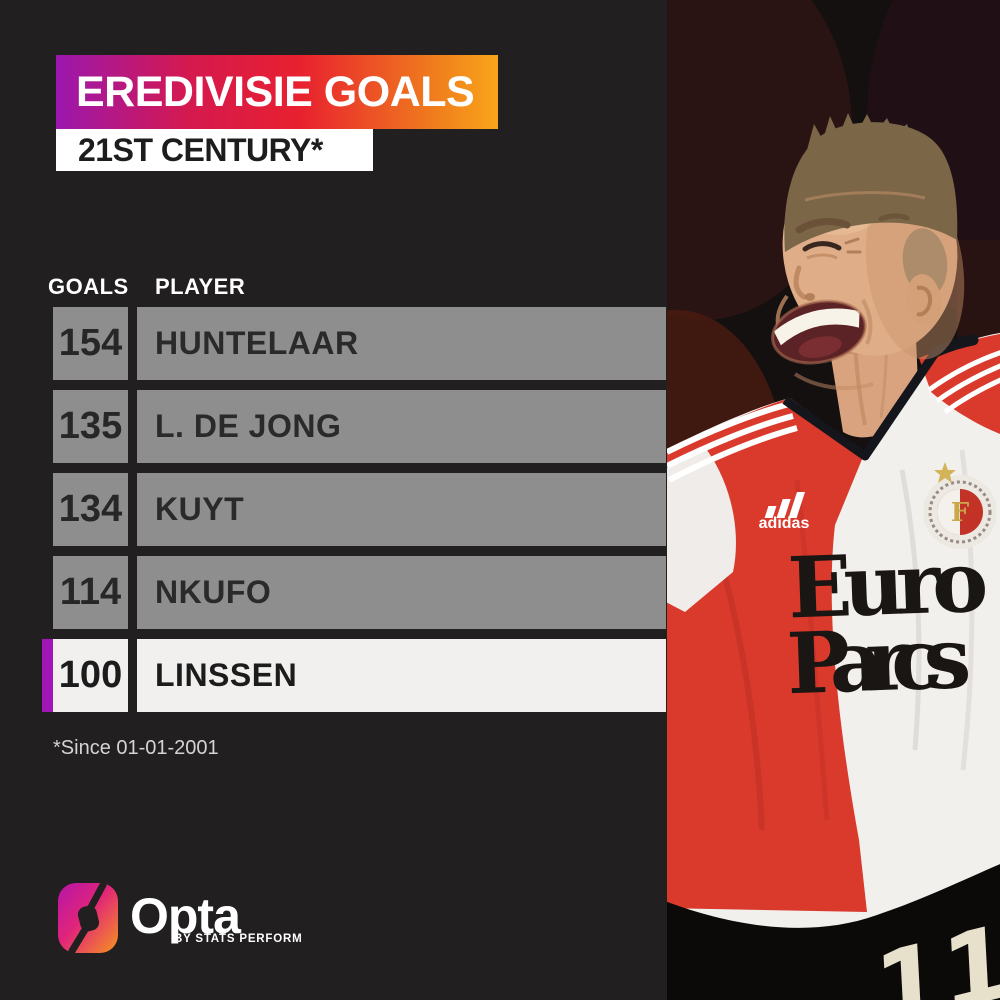 This screenshot has height=1000, width=1000. What do you see at coordinates (401, 509) in the screenshot?
I see `player-cell: KUYT` at bounding box center [401, 509].